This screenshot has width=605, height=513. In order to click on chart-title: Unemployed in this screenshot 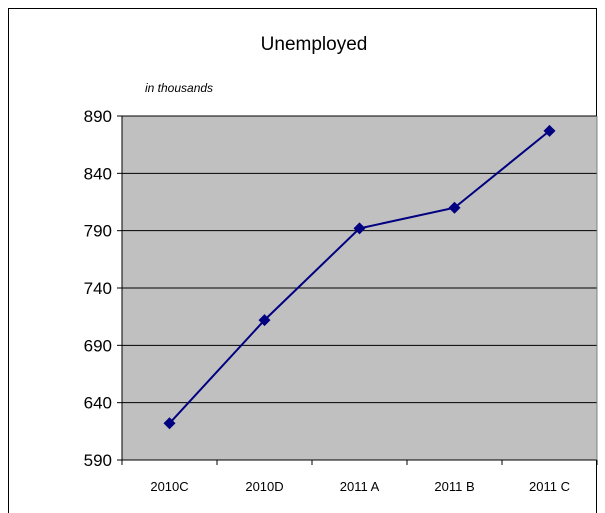, I will do `click(314, 44)`.